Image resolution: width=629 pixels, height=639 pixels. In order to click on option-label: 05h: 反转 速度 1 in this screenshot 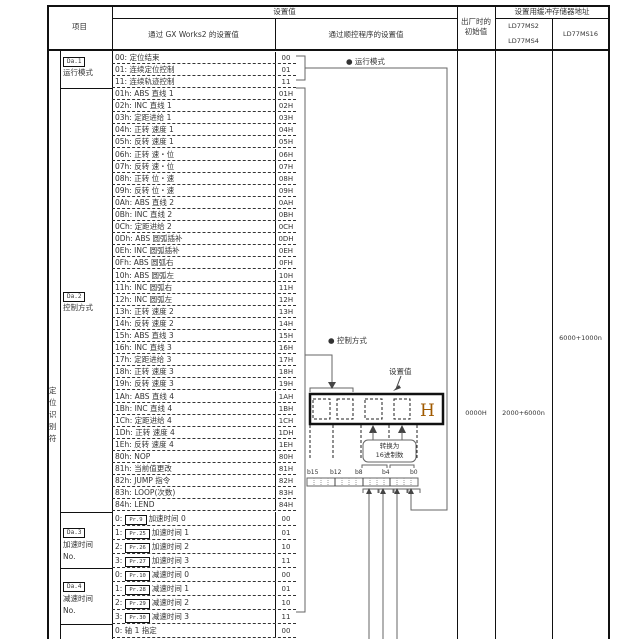, I will do `click(144, 142)`.